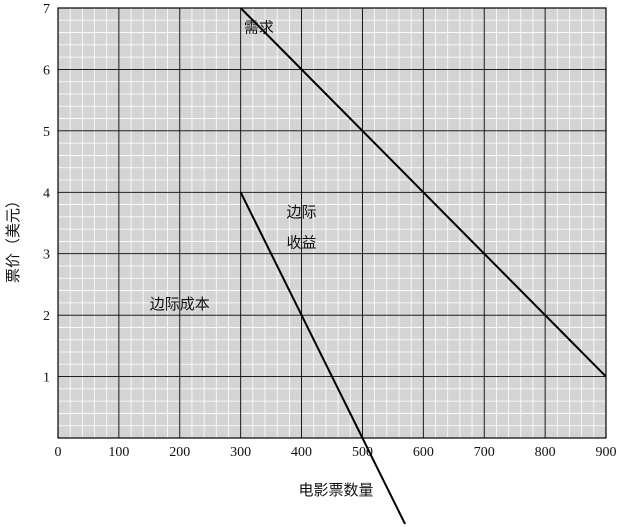 This screenshot has width=623, height=527. I want to click on y-tick-label: 6, so click(46, 70).